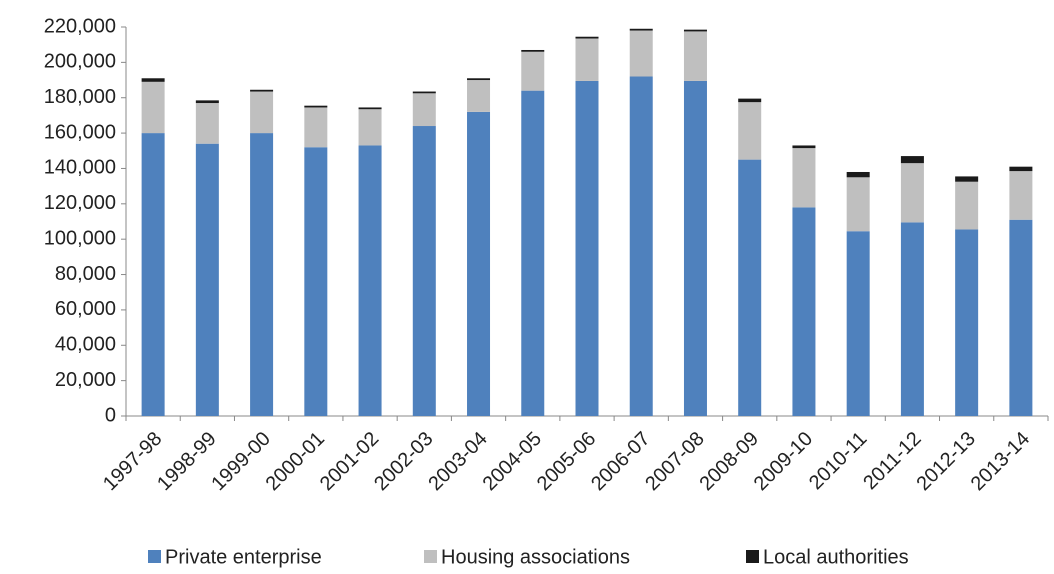  Describe the element at coordinates (85, 274) in the screenshot. I see `y-tick-label: 80,000` at that location.